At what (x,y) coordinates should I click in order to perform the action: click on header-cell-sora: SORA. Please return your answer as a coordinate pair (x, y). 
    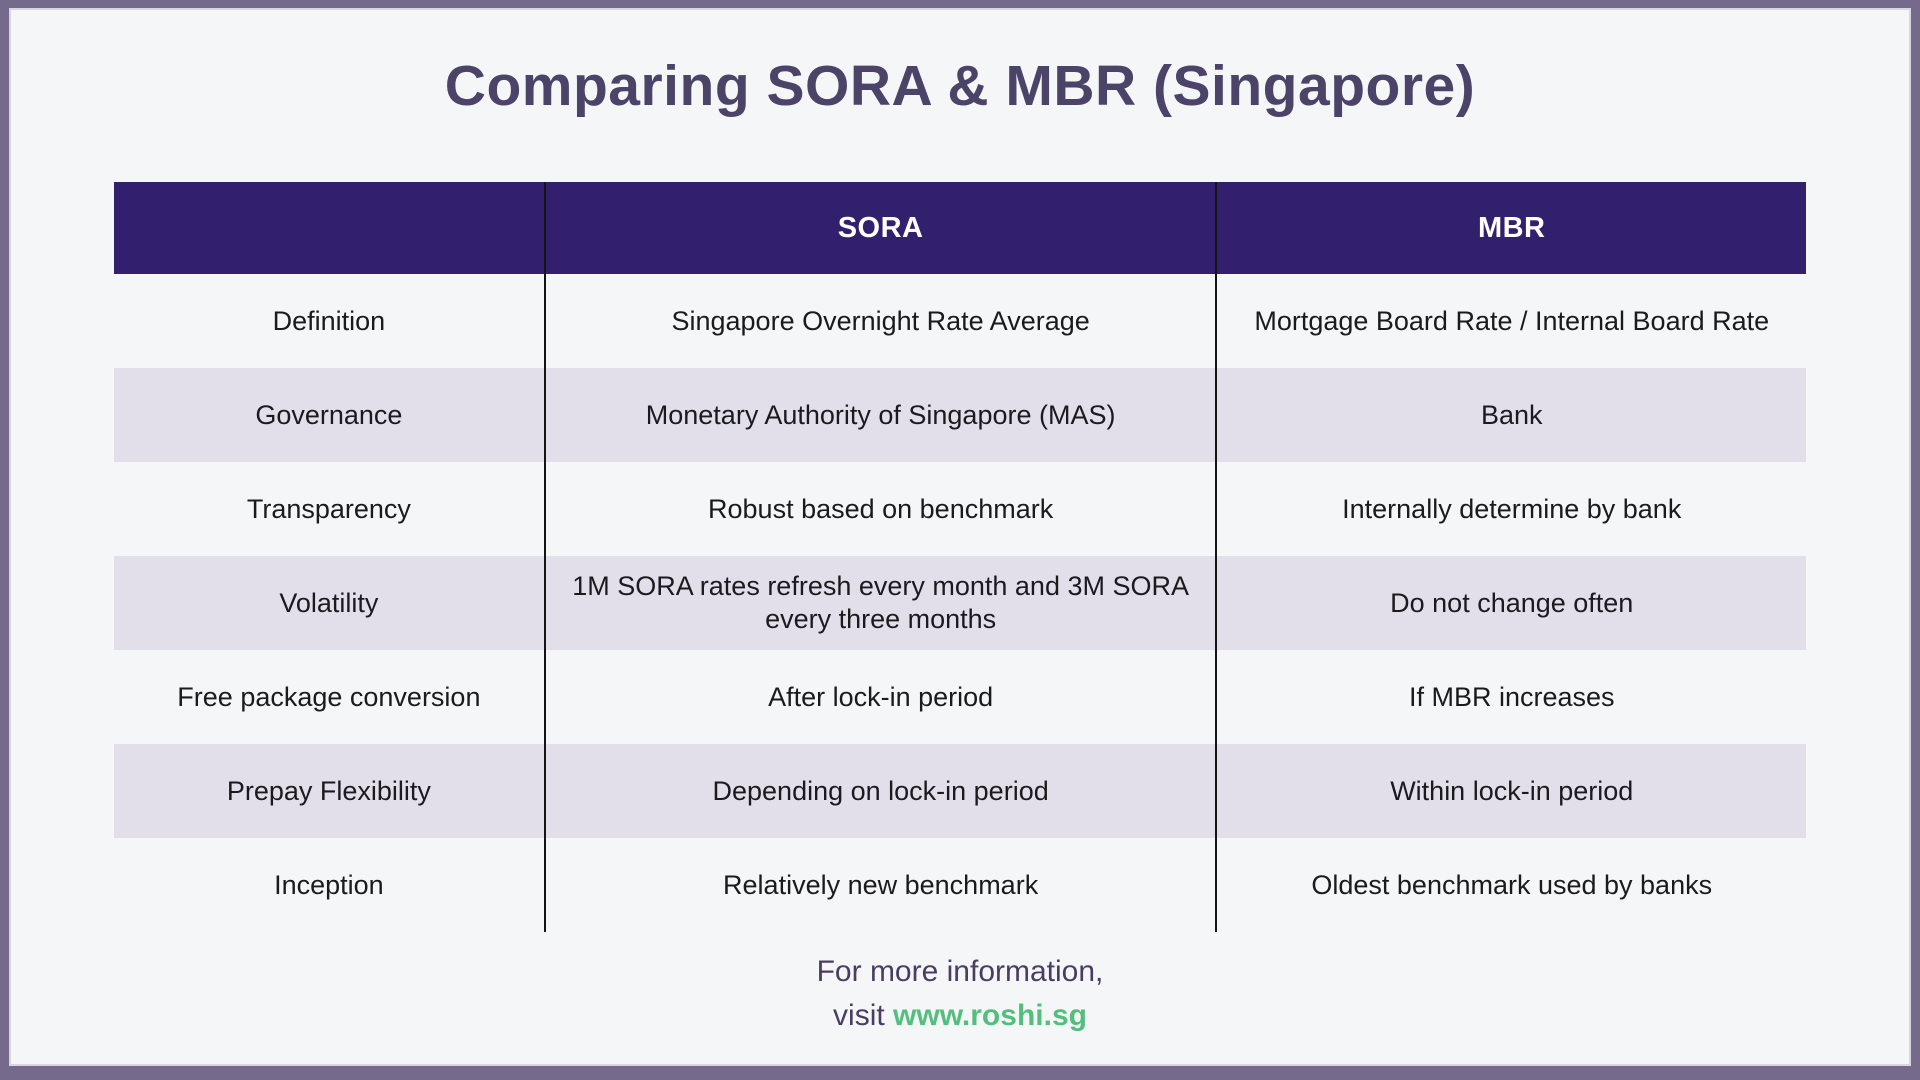
    Looking at the image, I should click on (879, 228).